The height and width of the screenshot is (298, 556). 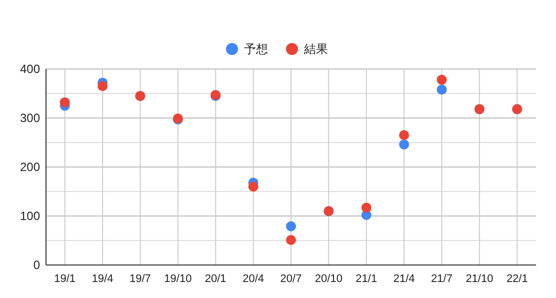 What do you see at coordinates (30, 216) in the screenshot?
I see `y-tick-label: 100` at bounding box center [30, 216].